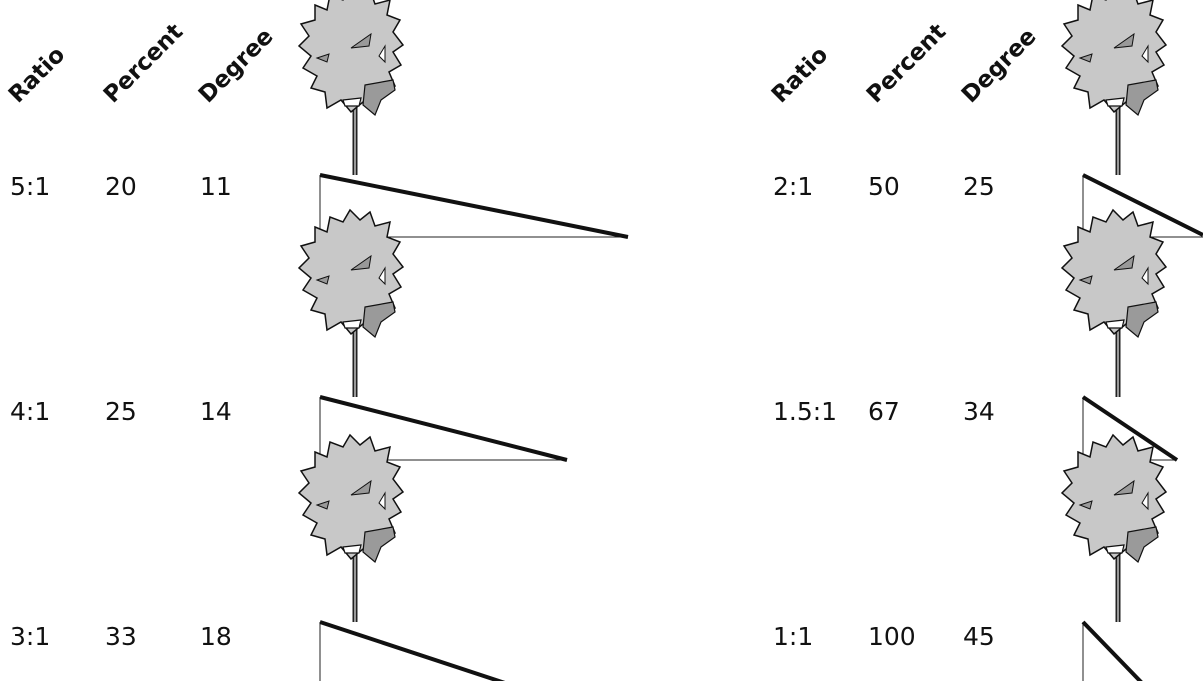 Image resolution: width=1203 pixels, height=681 pixels. Describe the element at coordinates (216, 411) in the screenshot. I see `table-cell: 14` at that location.